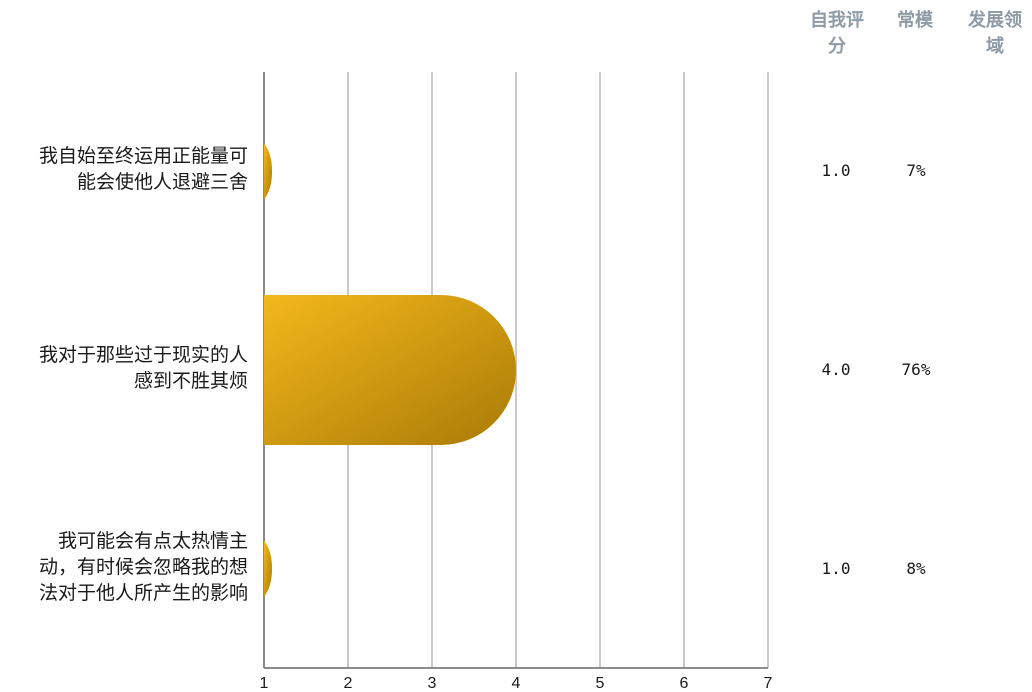 The image size is (1032, 692). What do you see at coordinates (916, 171) in the screenshot?
I see `norm-value: 7%` at bounding box center [916, 171].